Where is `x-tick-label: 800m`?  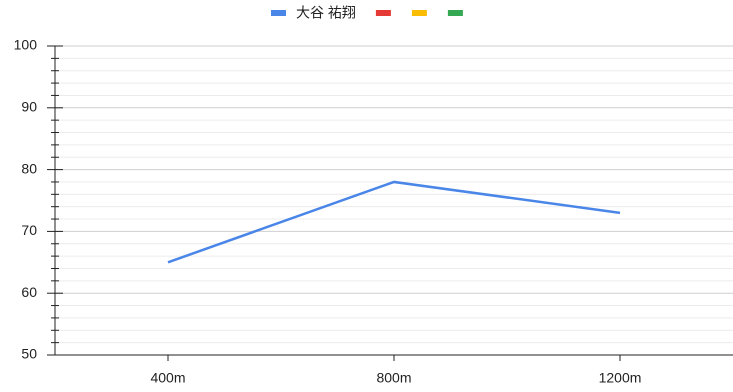
x-tick-label: 800m is located at coordinates (393, 378).